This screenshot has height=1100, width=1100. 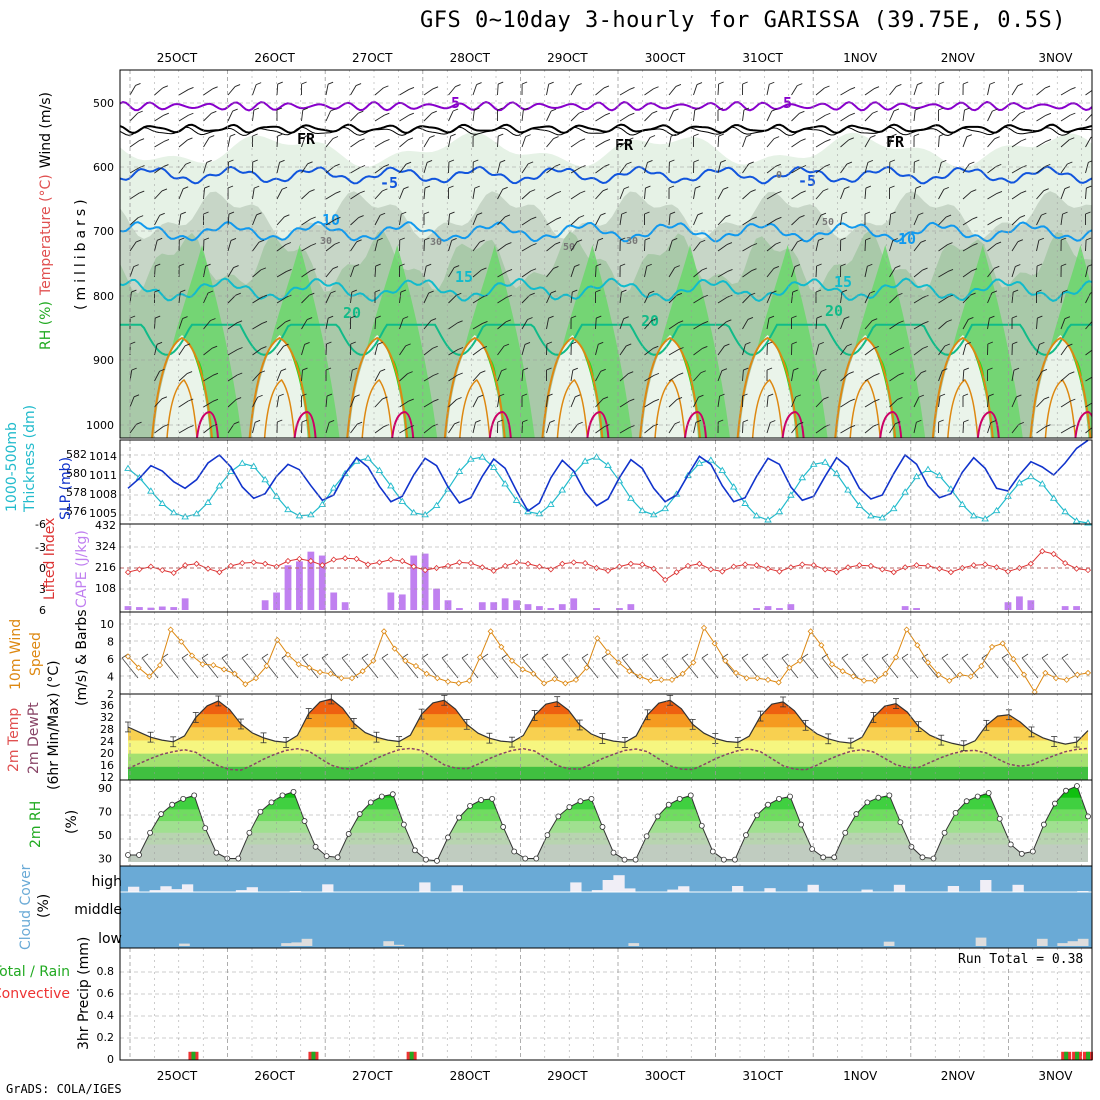 I want to click on cloud-ylabel: Cloud Cover, so click(x=26, y=907).